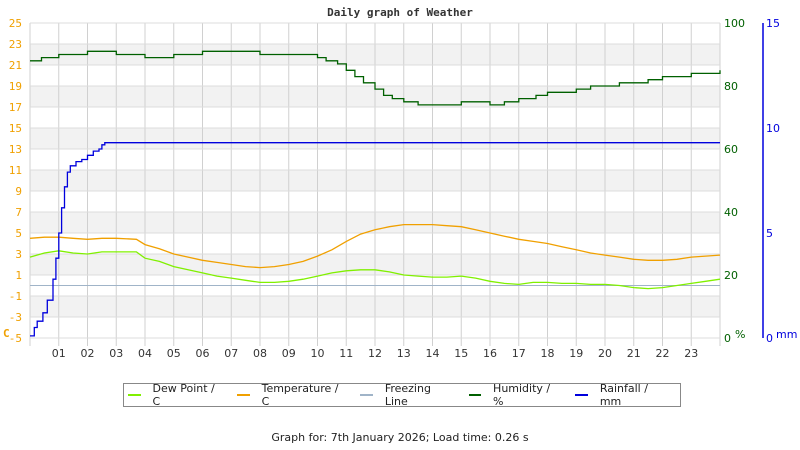 The width and height of the screenshot is (800, 450). Describe the element at coordinates (15, 338) in the screenshot. I see `svg-text: -5` at that location.